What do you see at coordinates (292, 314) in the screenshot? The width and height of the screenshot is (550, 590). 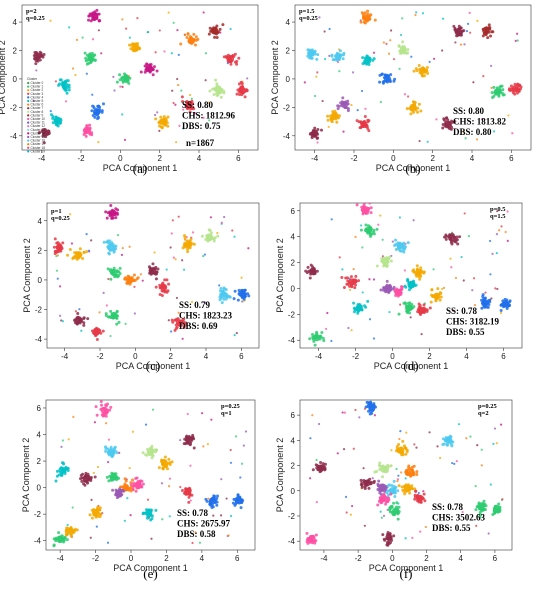 I see `y-tick-label: -2` at bounding box center [292, 314].